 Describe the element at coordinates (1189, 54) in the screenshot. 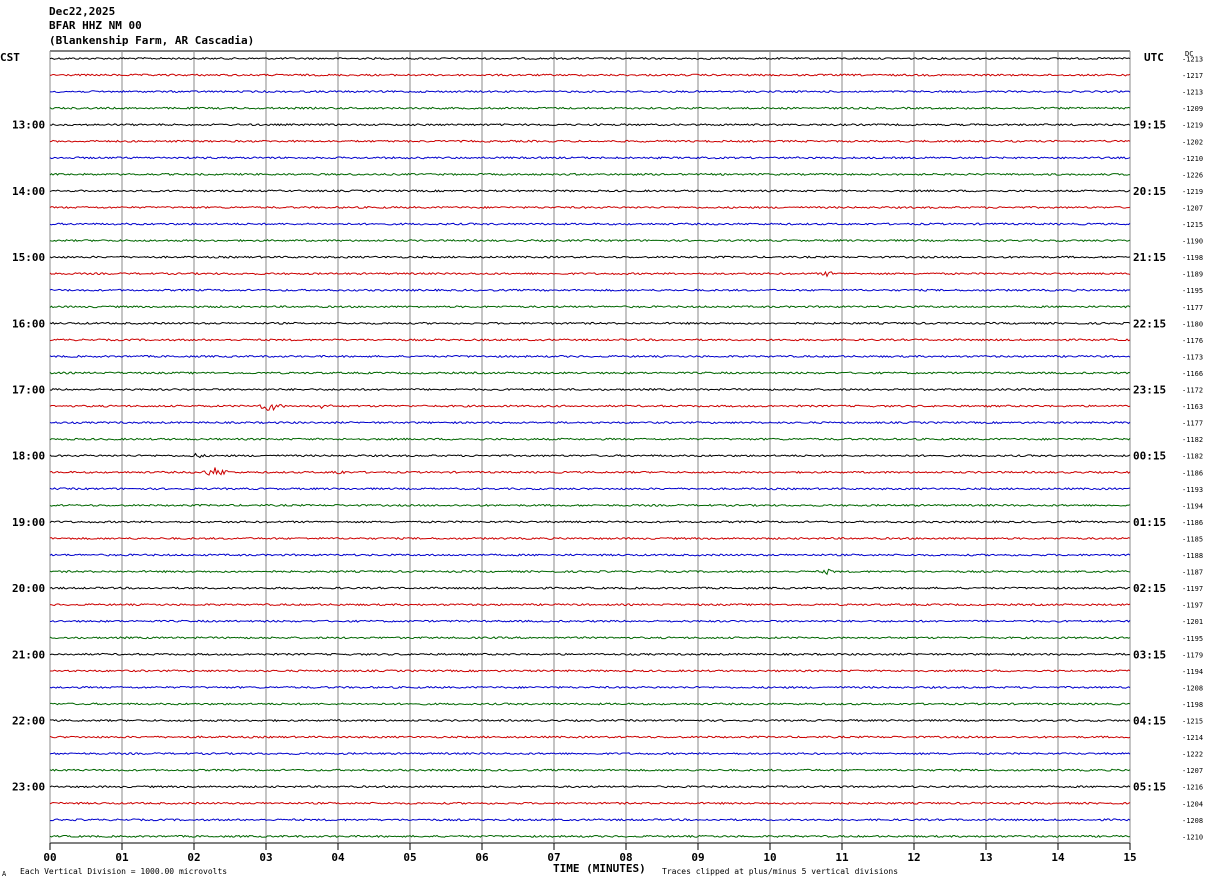

I see `dc-offset-header: DC` at that location.